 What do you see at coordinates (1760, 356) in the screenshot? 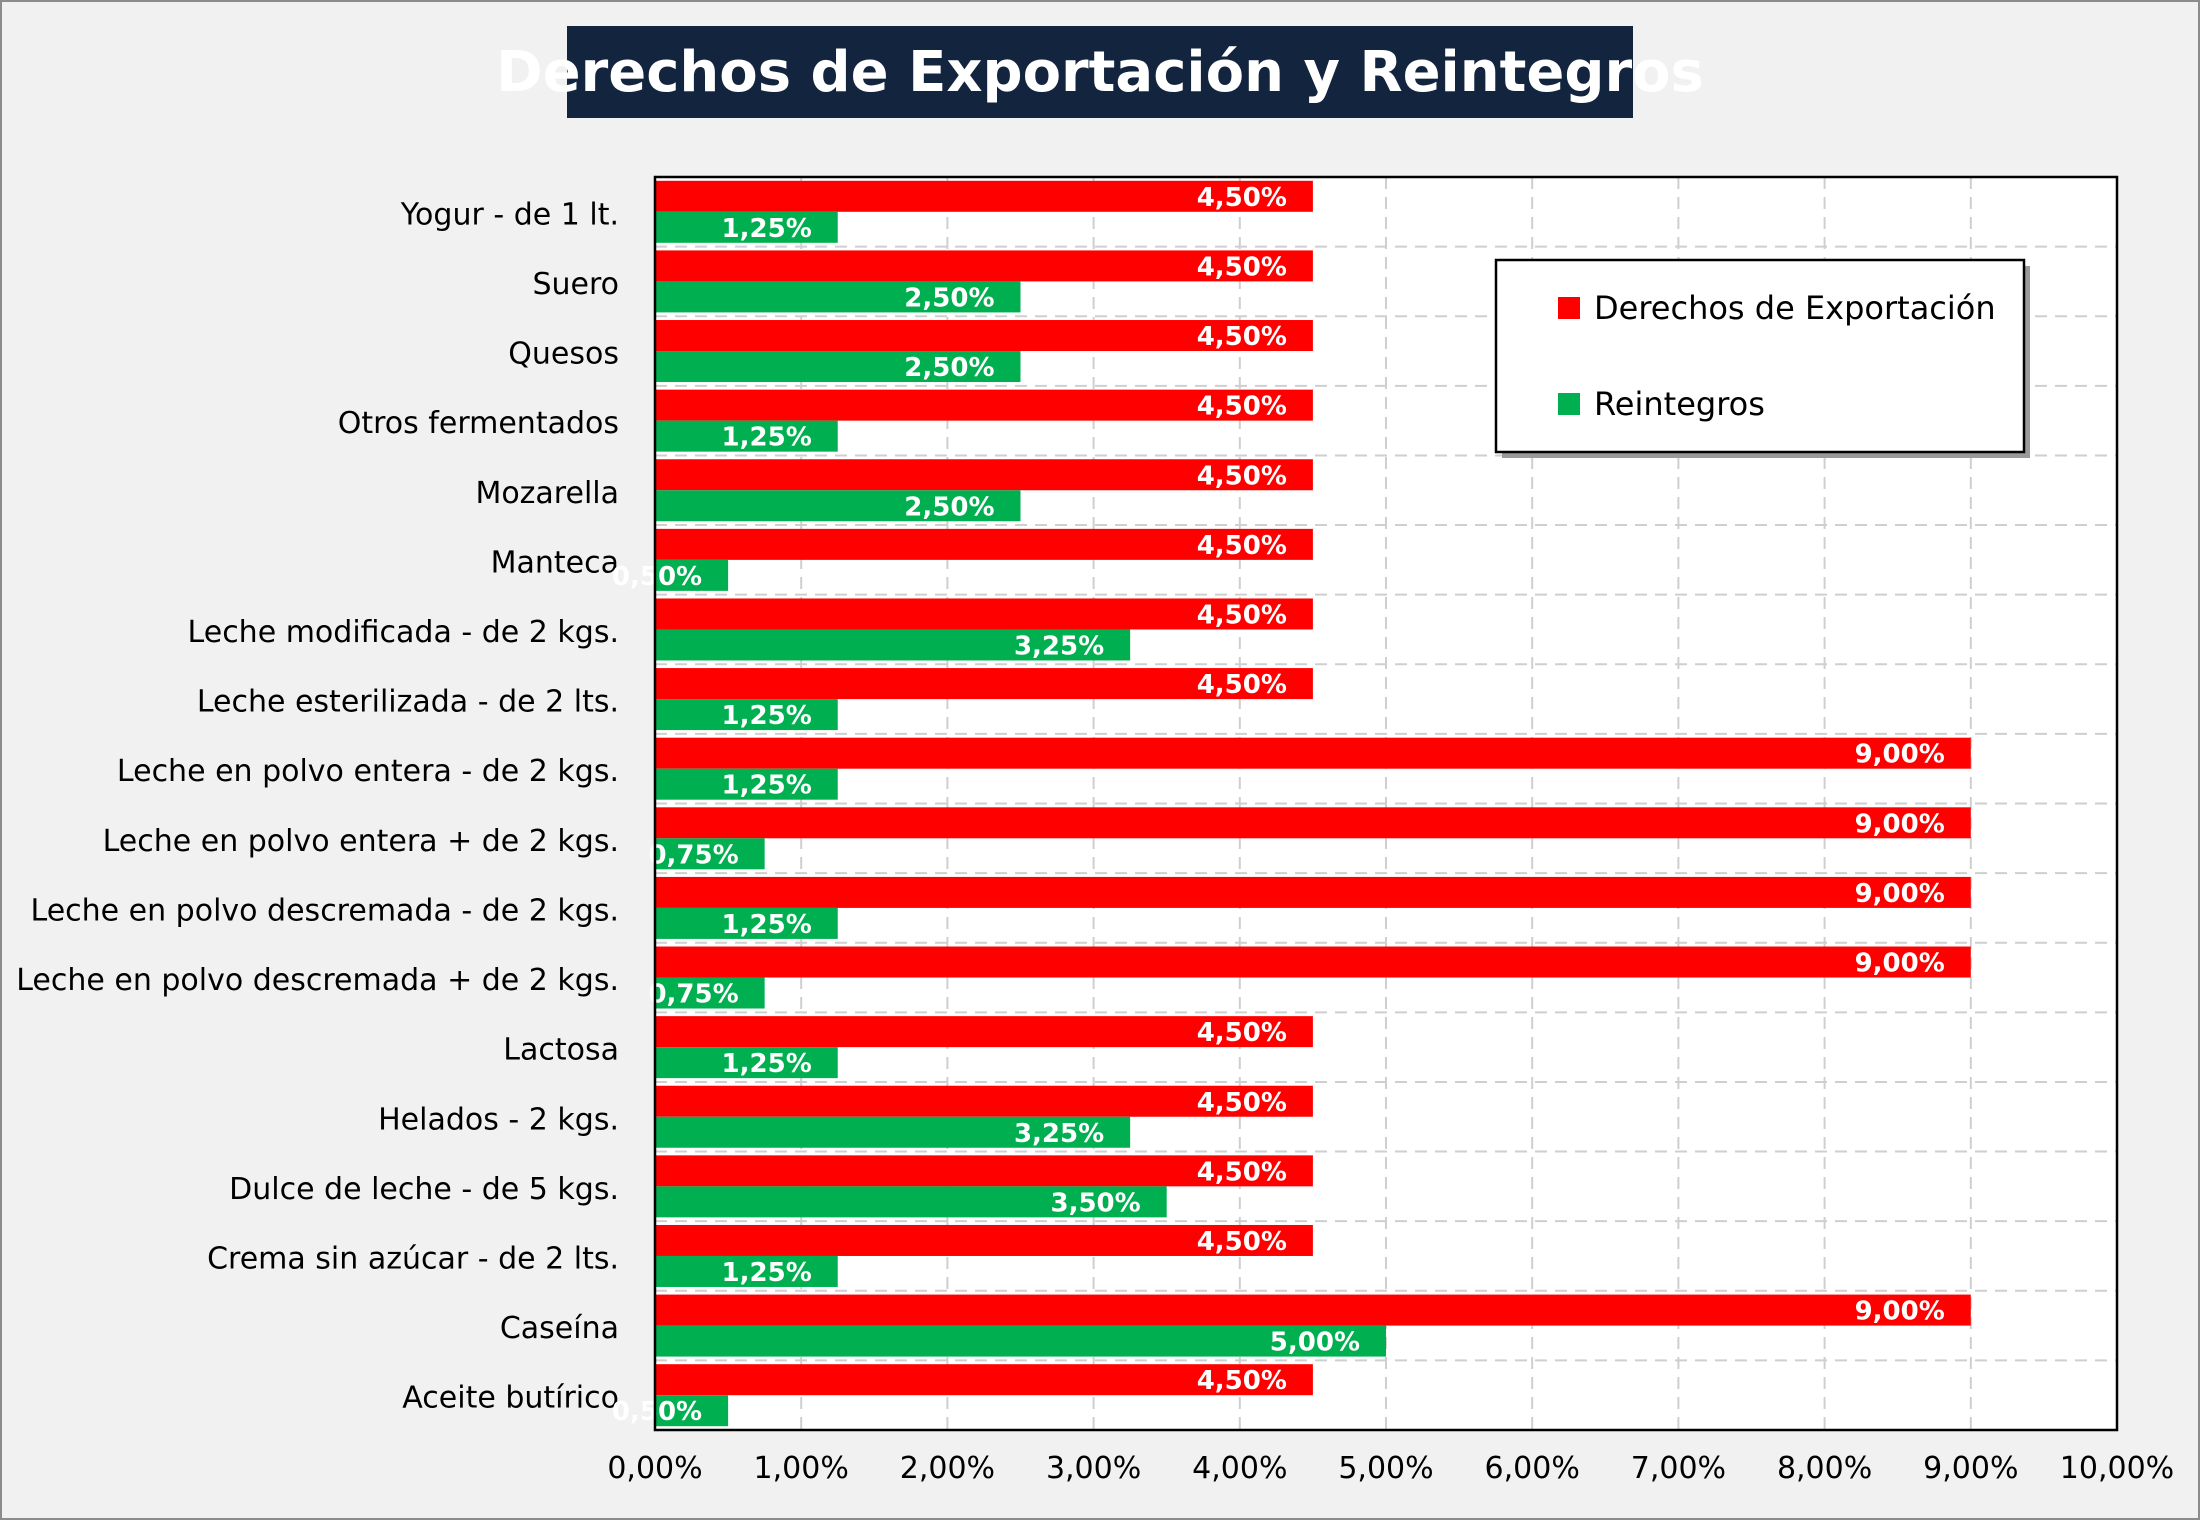
I see `legend` at bounding box center [1760, 356].